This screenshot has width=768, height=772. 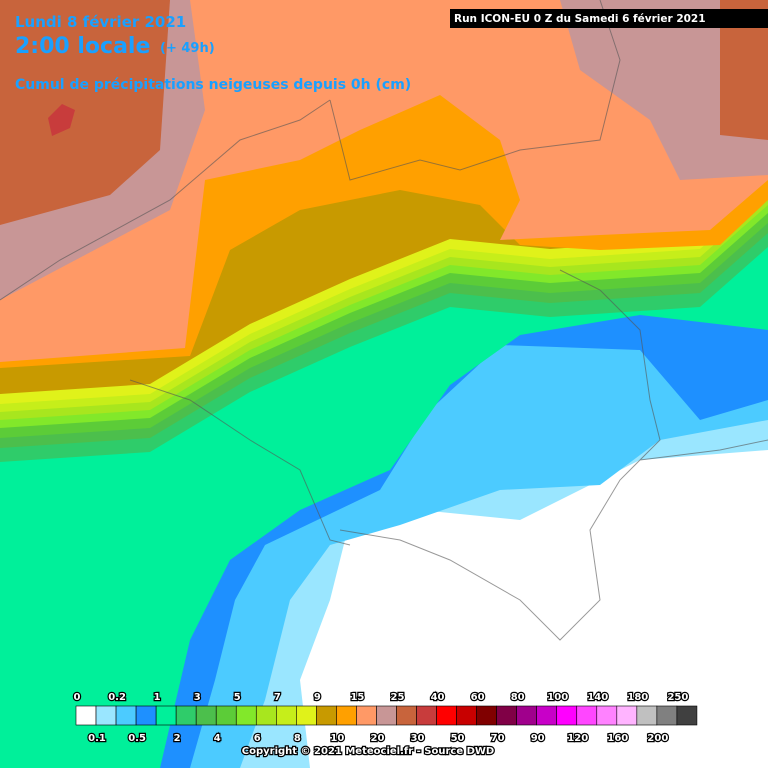 What do you see at coordinates (580, 19) in the screenshot?
I see `run-info: Run ICON-EU 0 Z du Samedi 6 février 2021` at bounding box center [580, 19].